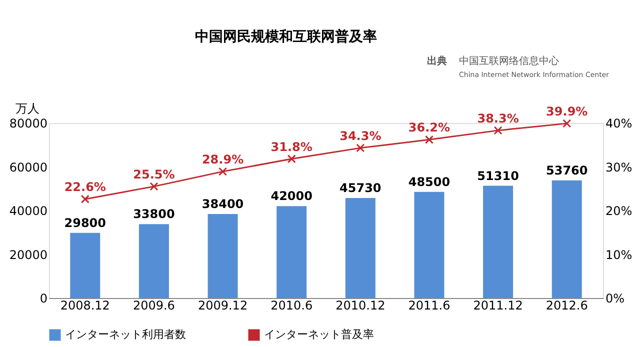 This screenshot has height=347, width=640. Describe the element at coordinates (429, 127) in the screenshot. I see `data-label: 36.2%` at that location.